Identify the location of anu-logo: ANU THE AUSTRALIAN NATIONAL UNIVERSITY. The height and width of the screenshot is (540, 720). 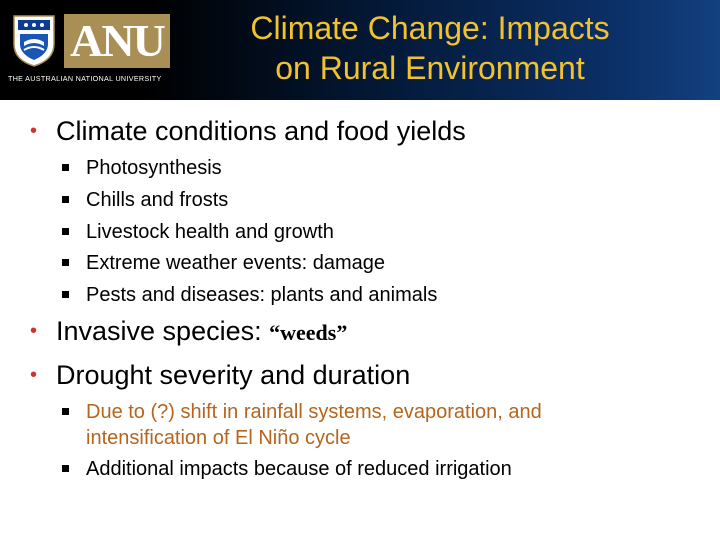
(89, 47).